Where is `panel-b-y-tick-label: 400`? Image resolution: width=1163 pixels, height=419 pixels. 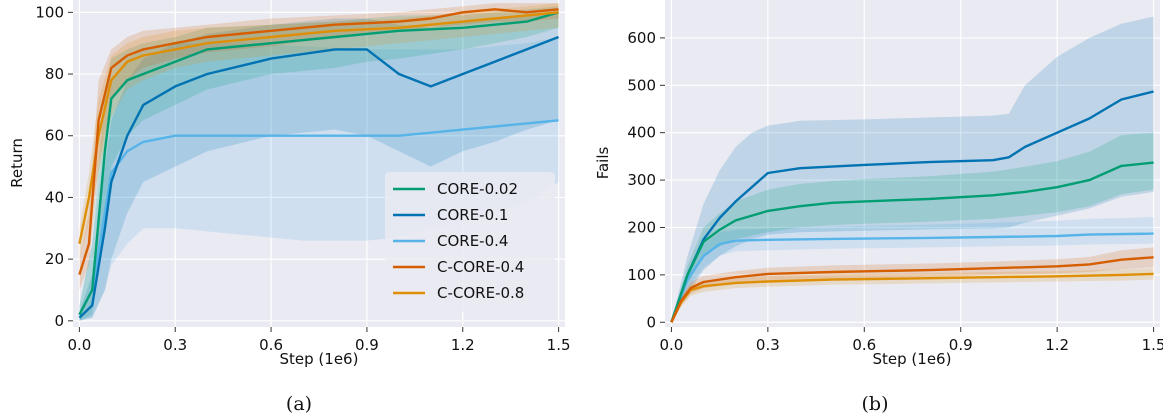
panel-b-y-tick-label: 400 is located at coordinates (641, 133).